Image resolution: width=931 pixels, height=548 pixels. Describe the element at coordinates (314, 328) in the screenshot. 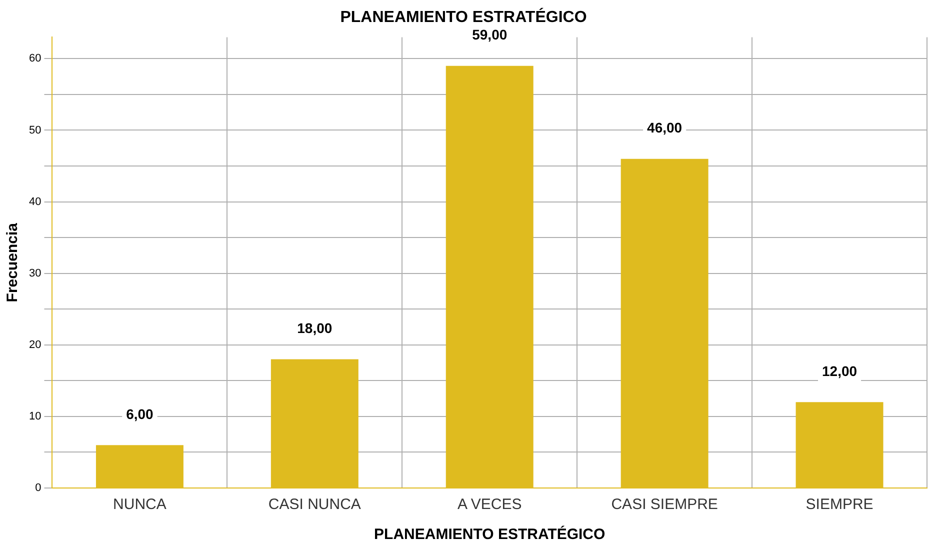

I see `data-label: 18,00` at that location.